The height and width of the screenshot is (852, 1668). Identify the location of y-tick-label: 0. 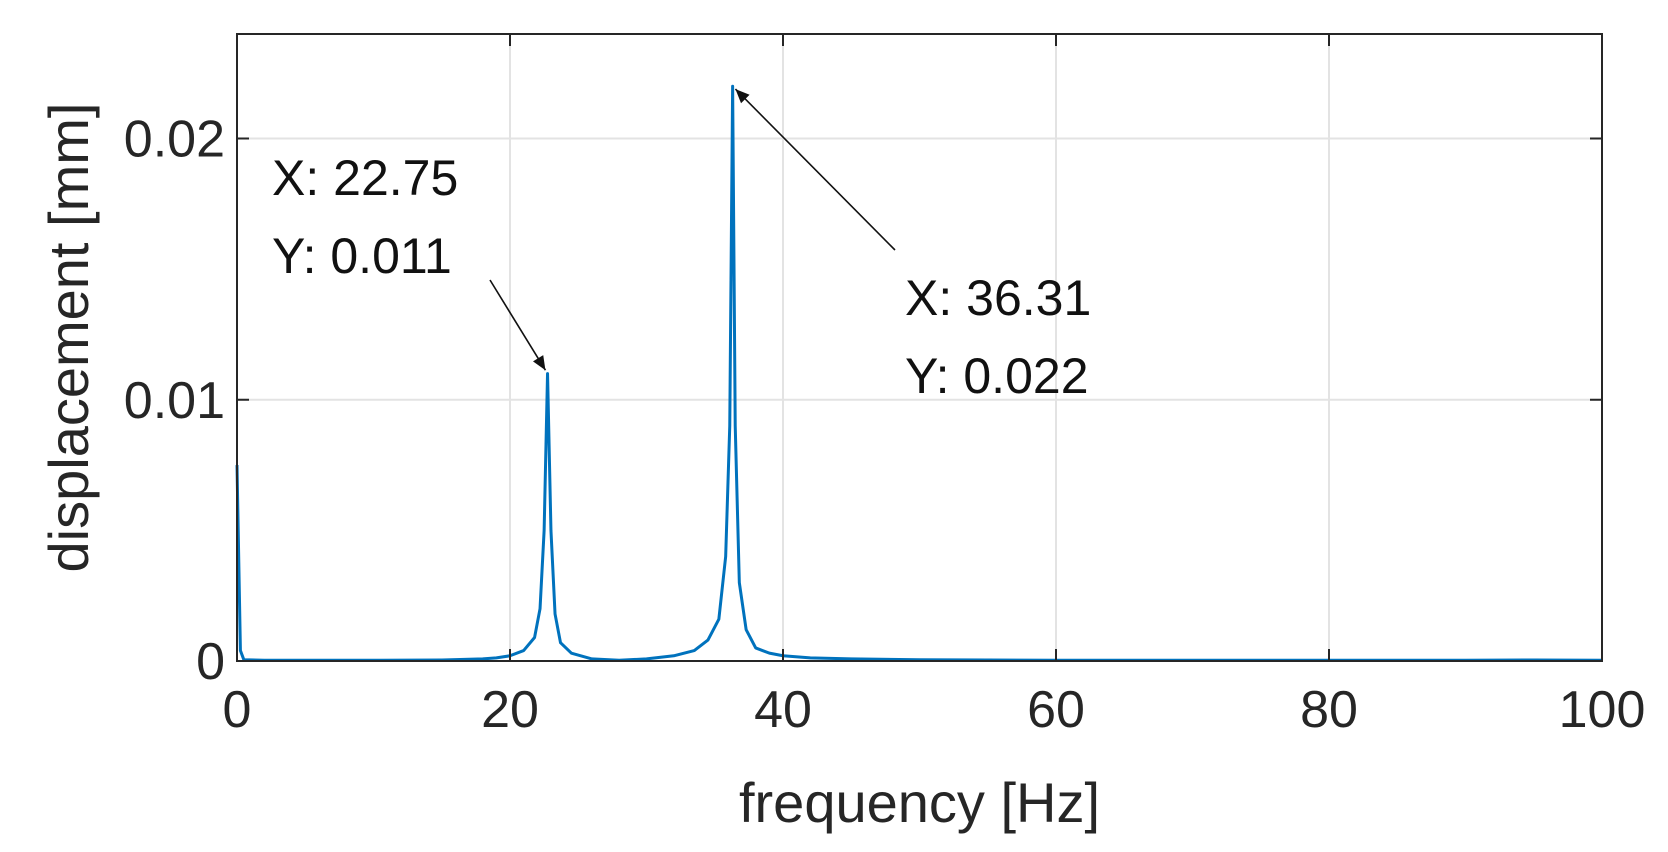
(210, 662).